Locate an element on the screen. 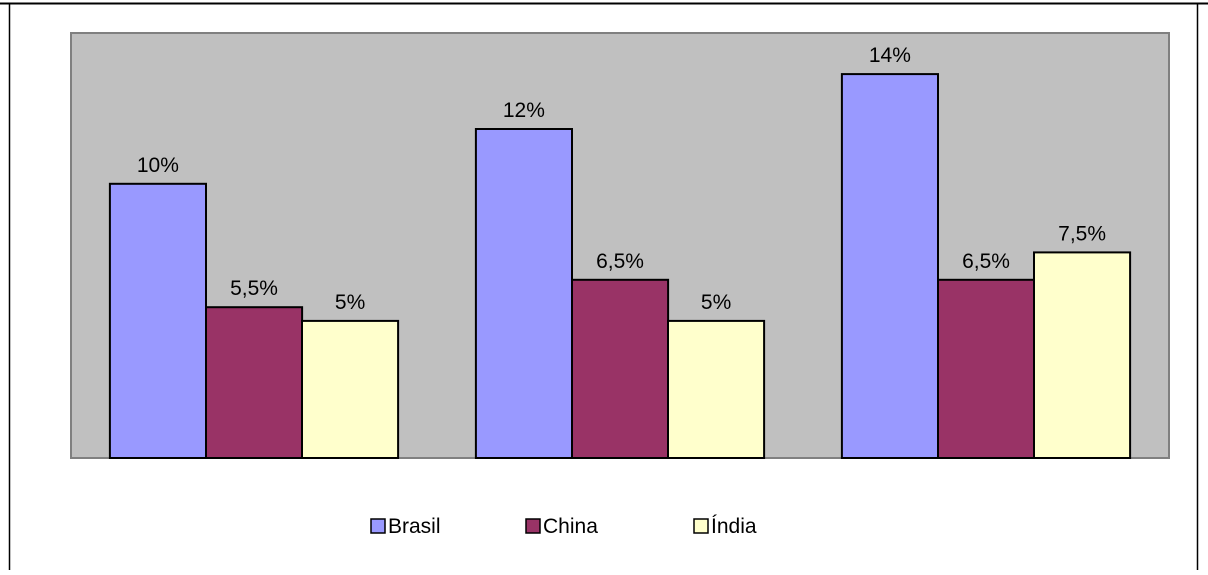  legend: Brasil China Índia is located at coordinates (563, 526).